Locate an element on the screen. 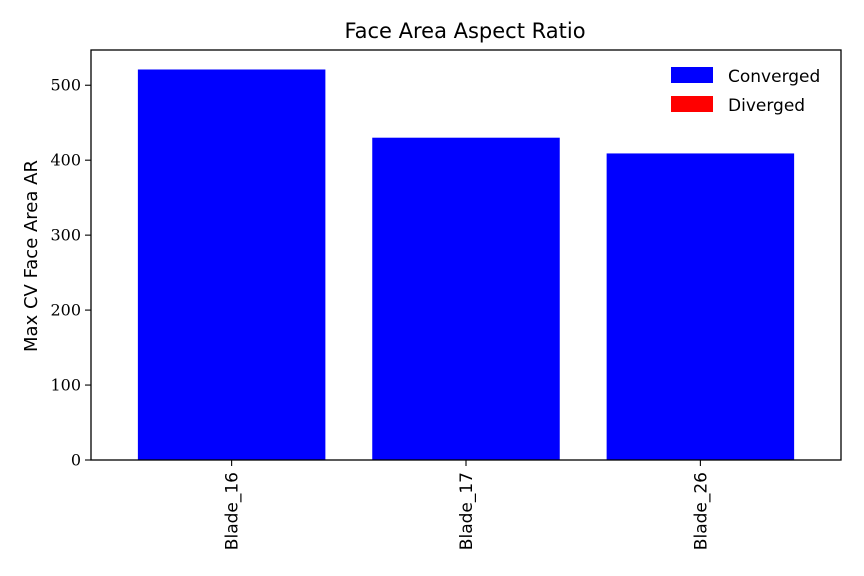 This screenshot has height=576, width=864. y-tick-label: 0 is located at coordinates (76, 460).